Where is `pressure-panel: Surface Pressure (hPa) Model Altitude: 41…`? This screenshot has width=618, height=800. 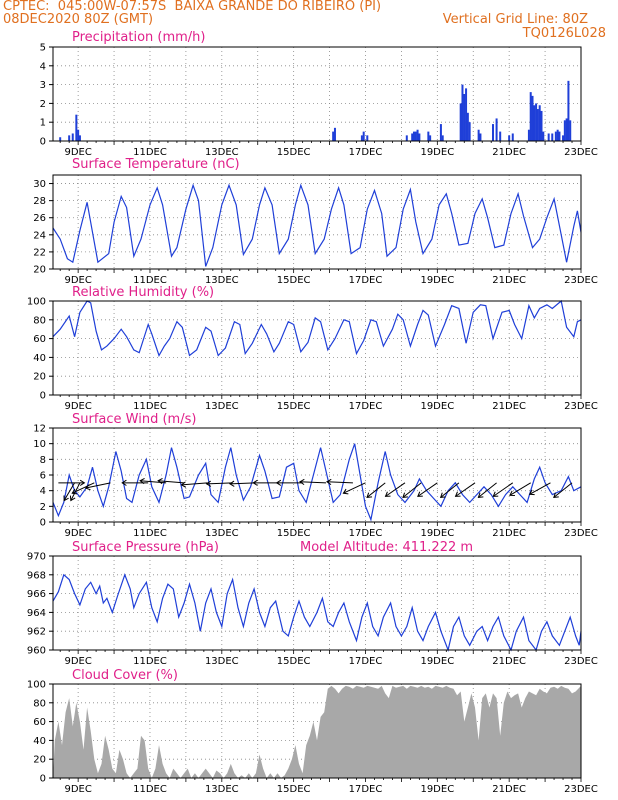
pressure-panel: Surface Pressure (hPa) Model Altitude: 41… is located at coordinates (312, 603).